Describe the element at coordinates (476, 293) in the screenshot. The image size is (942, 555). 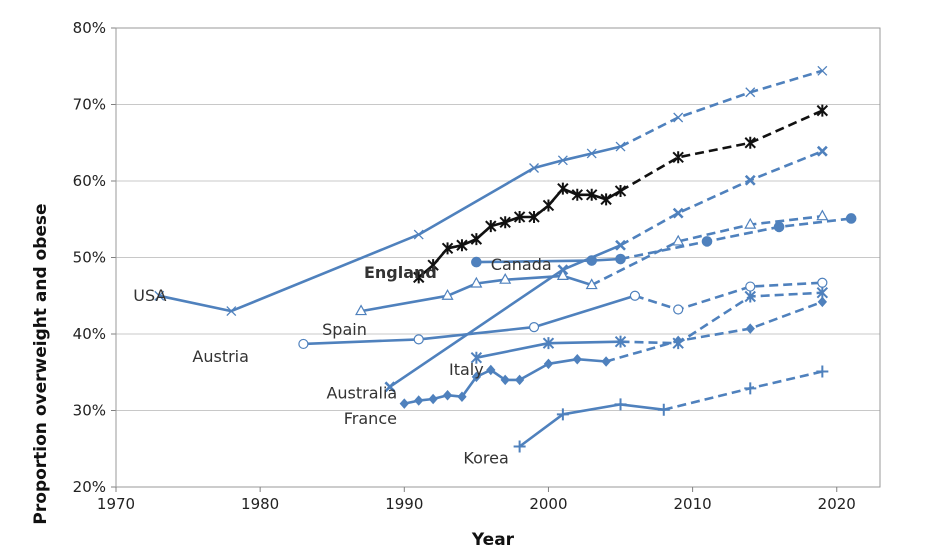
I see `spain-observed-line` at that location.